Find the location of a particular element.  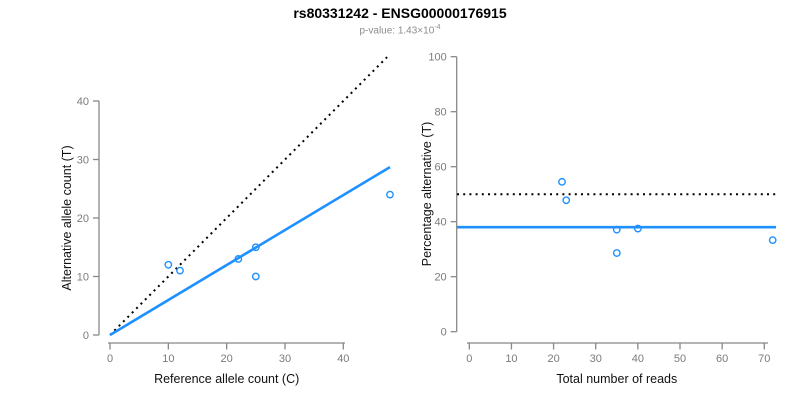

y-axis-title: Alternative allele count (T) is located at coordinates (67, 217).